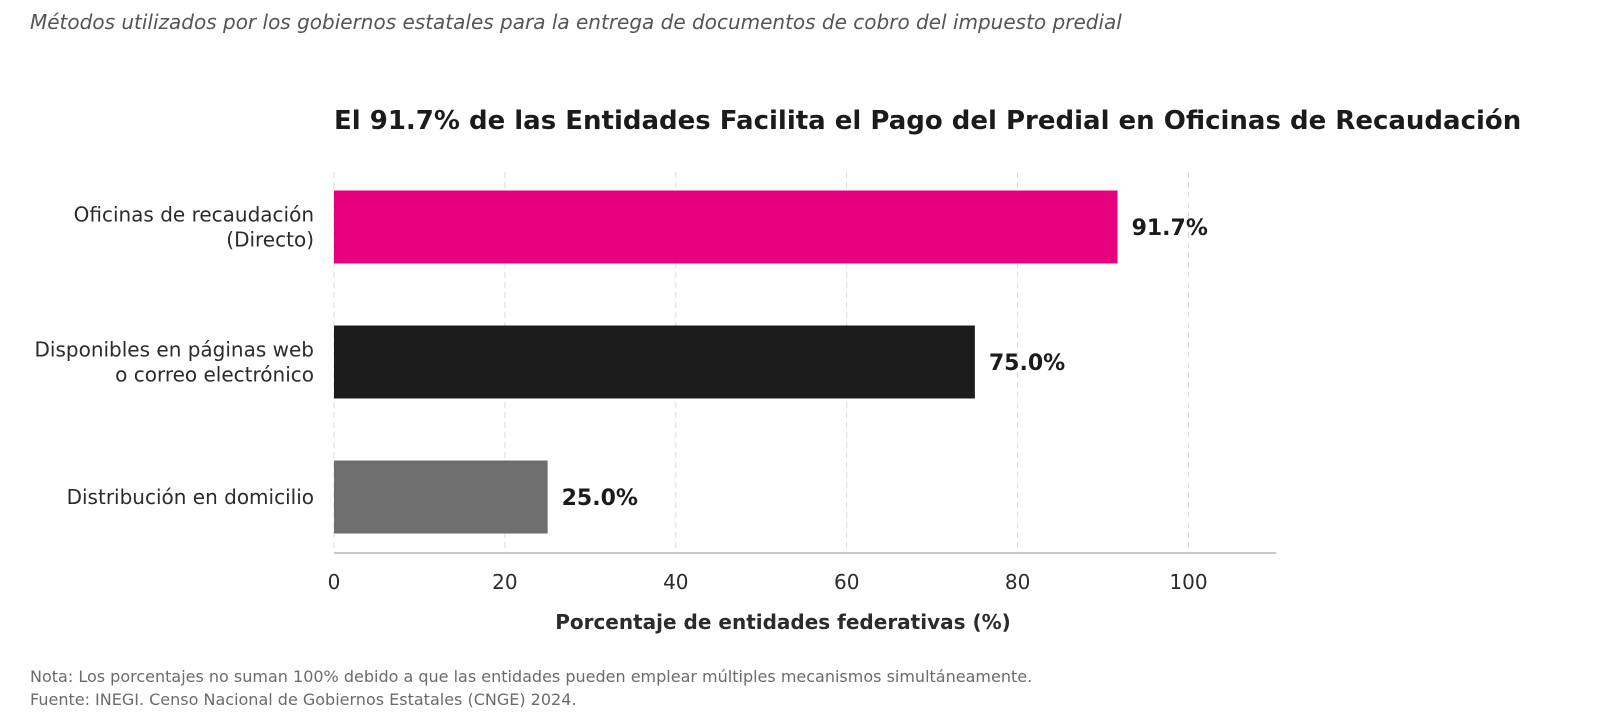 This screenshot has height=722, width=1600. What do you see at coordinates (675, 582) in the screenshot?
I see `x-tick-label: 40` at bounding box center [675, 582].